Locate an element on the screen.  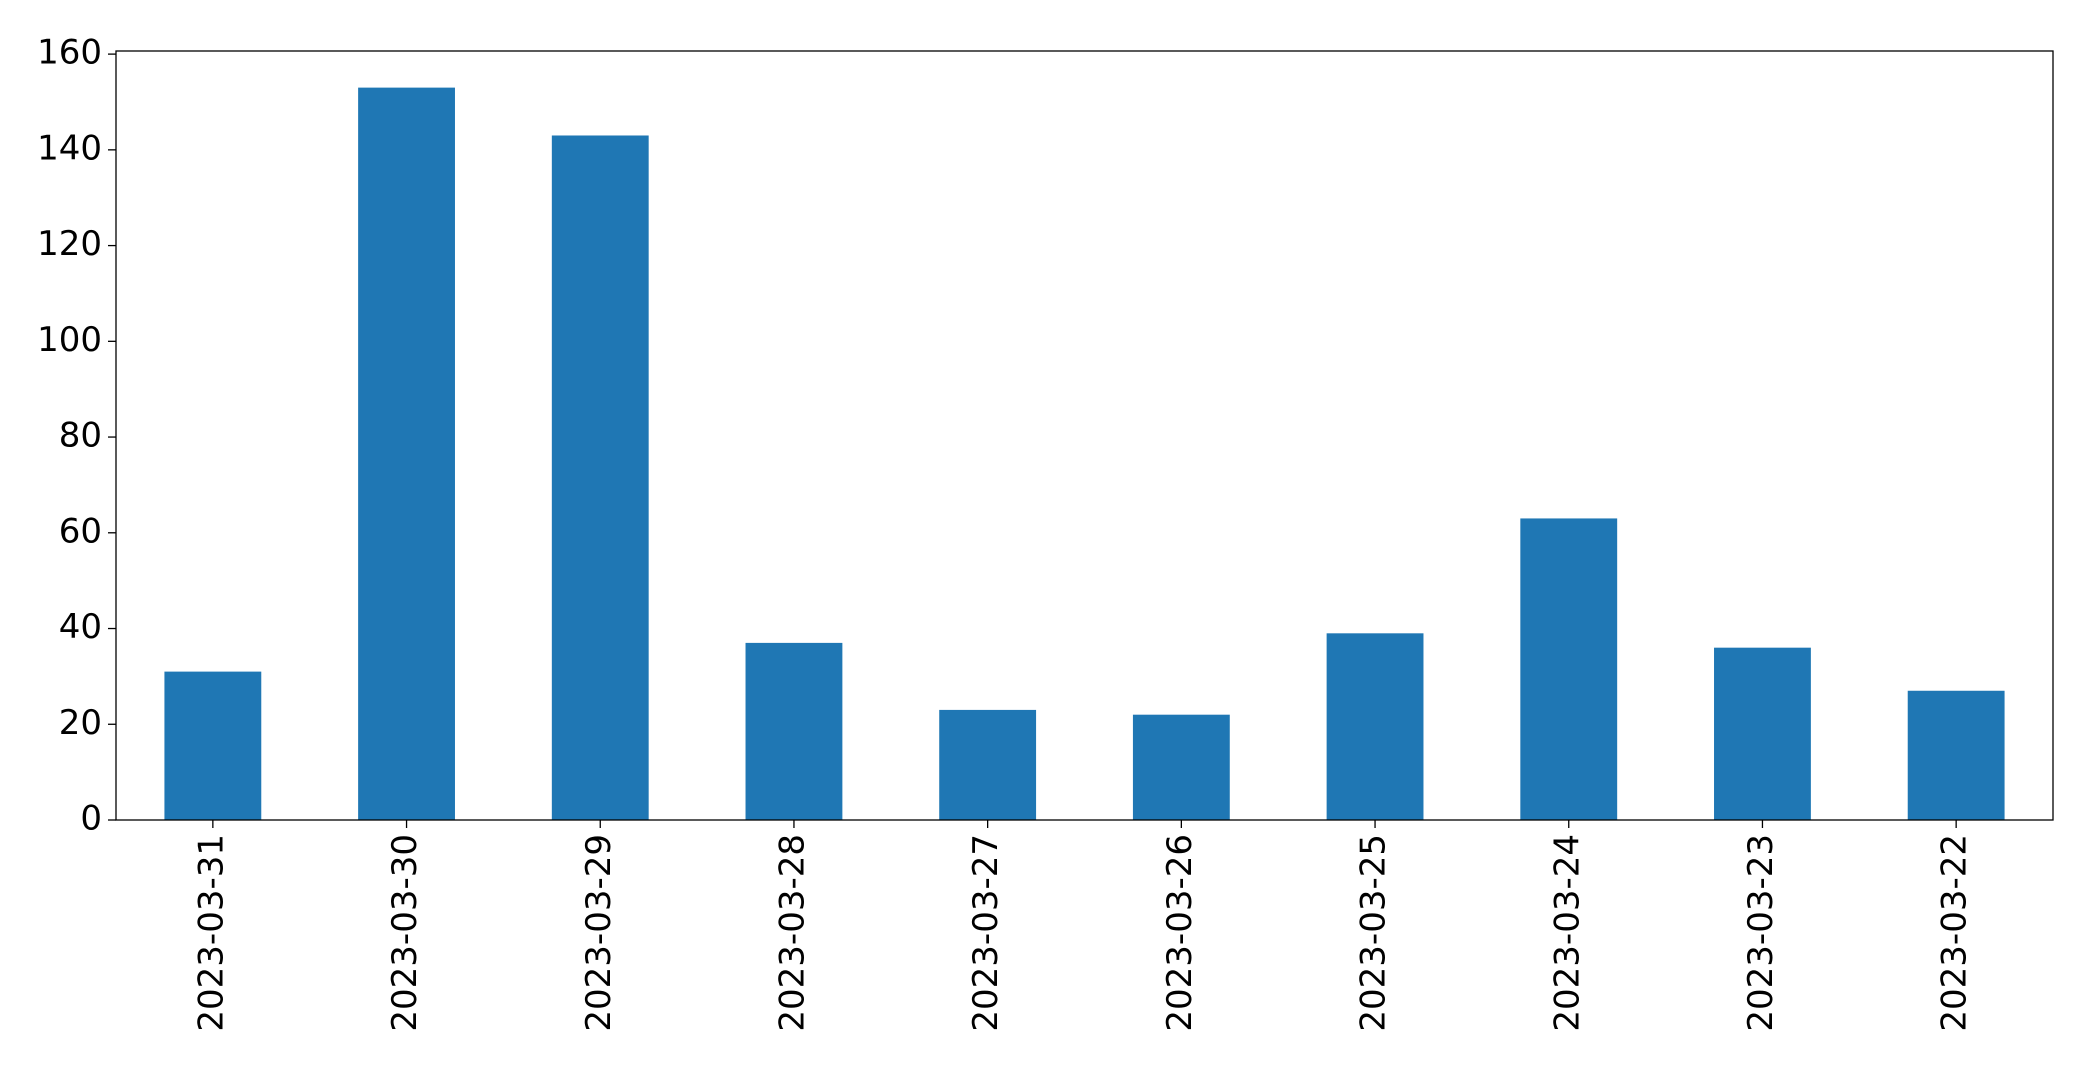
y-tick-label: 60 is located at coordinates (80, 531).